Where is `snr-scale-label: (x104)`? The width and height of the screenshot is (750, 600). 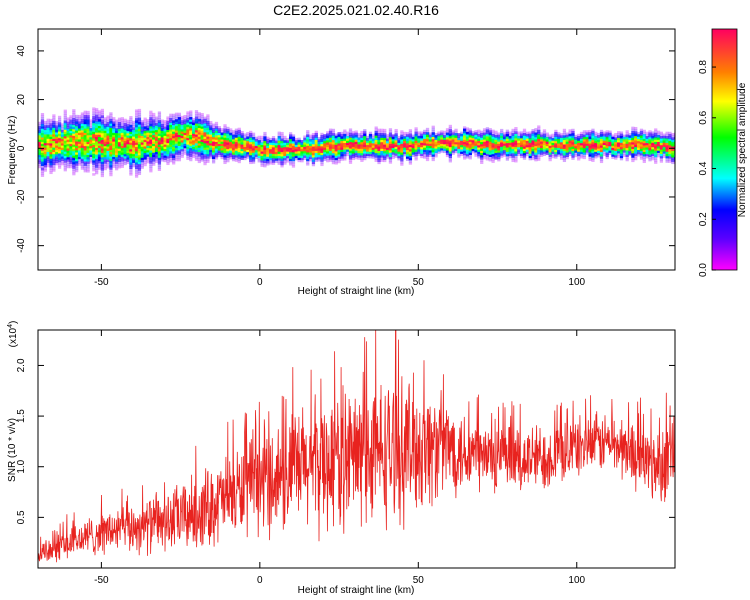 snr-scale-label: (x104) is located at coordinates (13, 334).